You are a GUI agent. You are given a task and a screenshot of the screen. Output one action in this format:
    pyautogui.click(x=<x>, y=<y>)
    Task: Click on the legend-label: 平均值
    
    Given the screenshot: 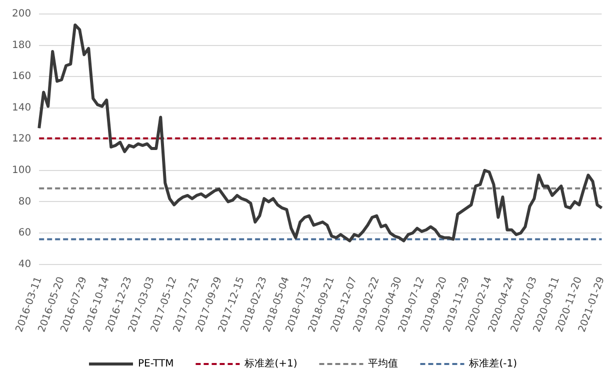 What is the action you would take?
    pyautogui.click(x=383, y=364)
    